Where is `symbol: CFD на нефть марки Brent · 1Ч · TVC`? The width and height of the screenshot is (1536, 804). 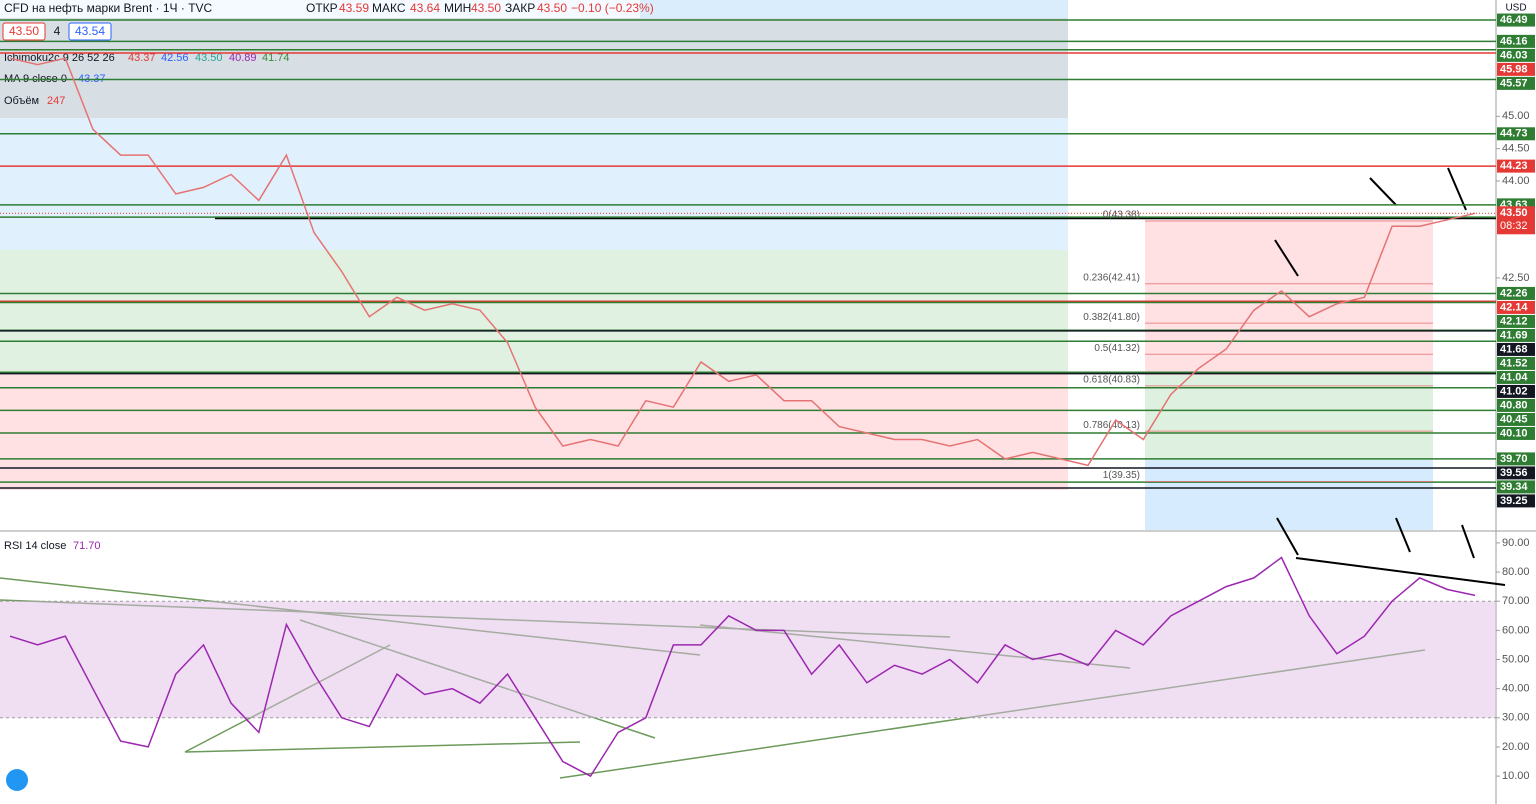 symbol: CFD на нефть марки Brent · 1Ч · TVC is located at coordinates (108, 8).